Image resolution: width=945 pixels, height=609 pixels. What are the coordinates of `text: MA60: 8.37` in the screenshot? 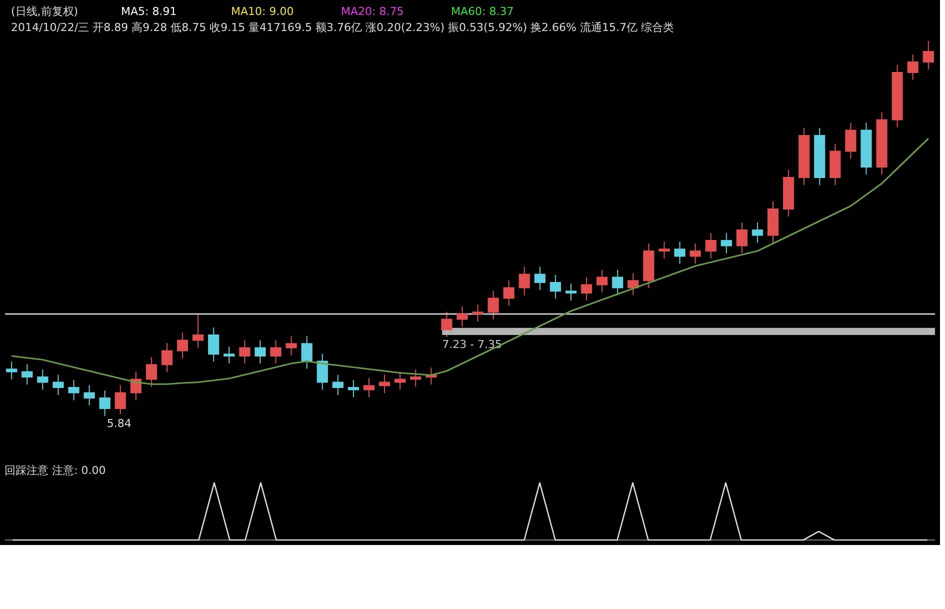 It's located at (482, 11).